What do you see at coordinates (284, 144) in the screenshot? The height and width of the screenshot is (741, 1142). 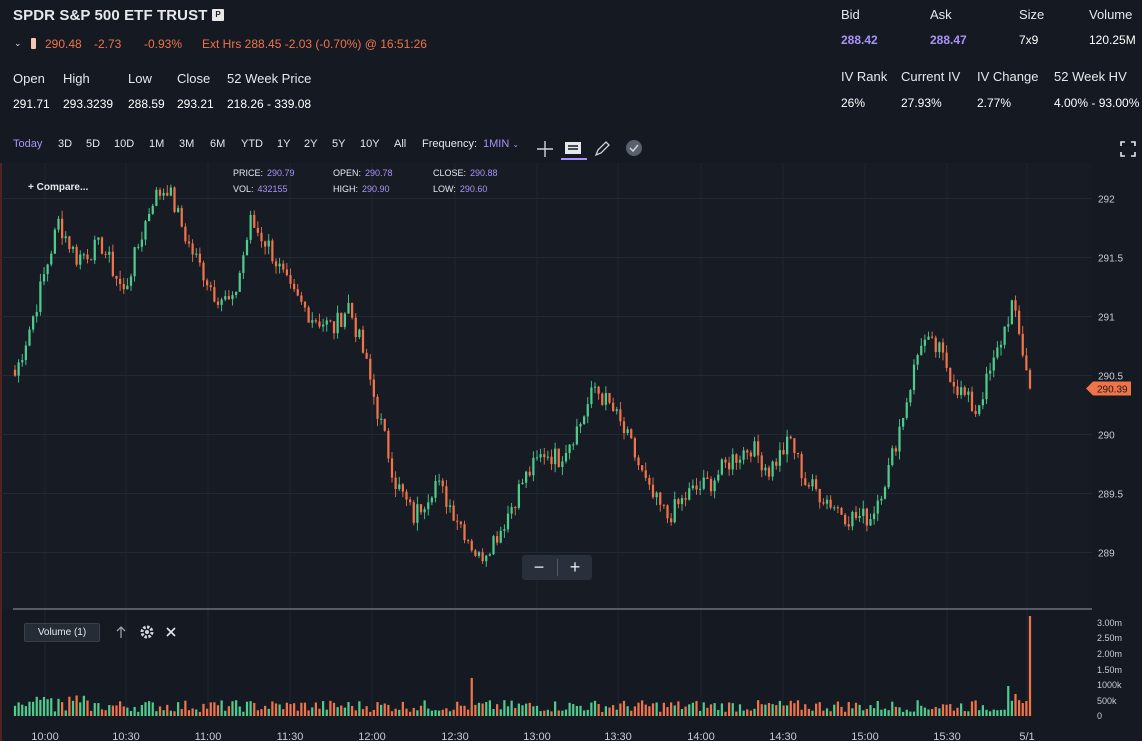 I see `range-1y: 1Y` at bounding box center [284, 144].